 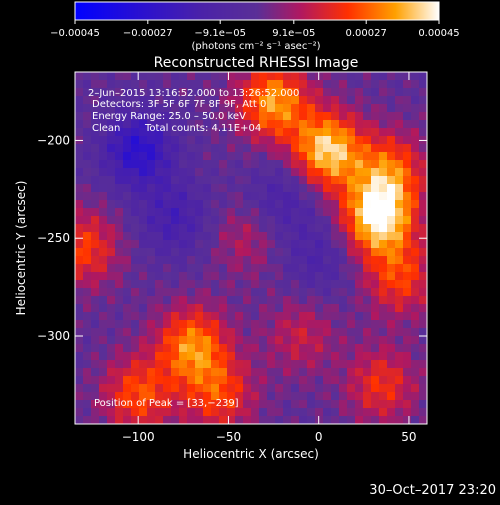 I want to click on x-axis-label: Heliocentric X (arcsec), so click(x=251, y=454).